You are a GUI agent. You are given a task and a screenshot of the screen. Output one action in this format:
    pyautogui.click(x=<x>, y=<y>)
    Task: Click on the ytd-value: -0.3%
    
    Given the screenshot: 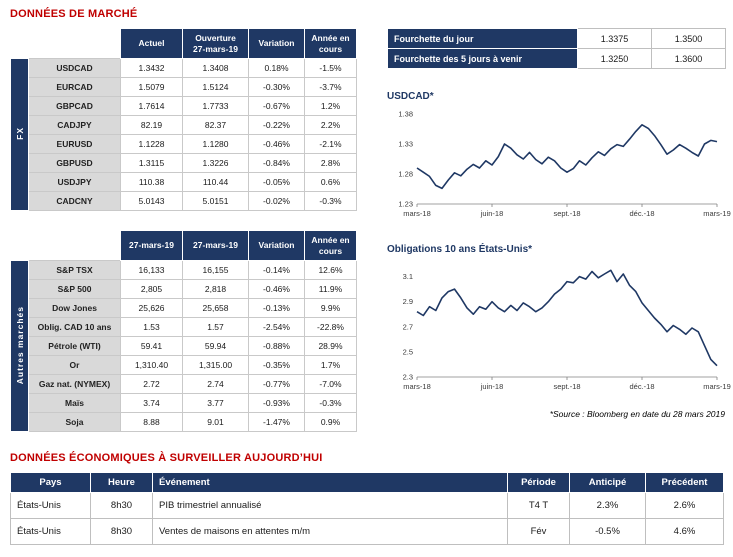 What is the action you would take?
    pyautogui.click(x=330, y=403)
    